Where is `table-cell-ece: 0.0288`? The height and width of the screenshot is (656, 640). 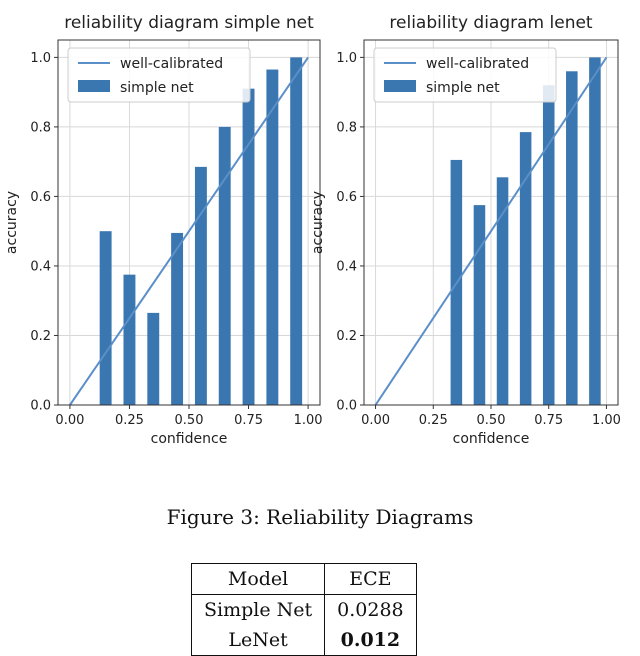 table-cell-ece: 0.0288 is located at coordinates (370, 610).